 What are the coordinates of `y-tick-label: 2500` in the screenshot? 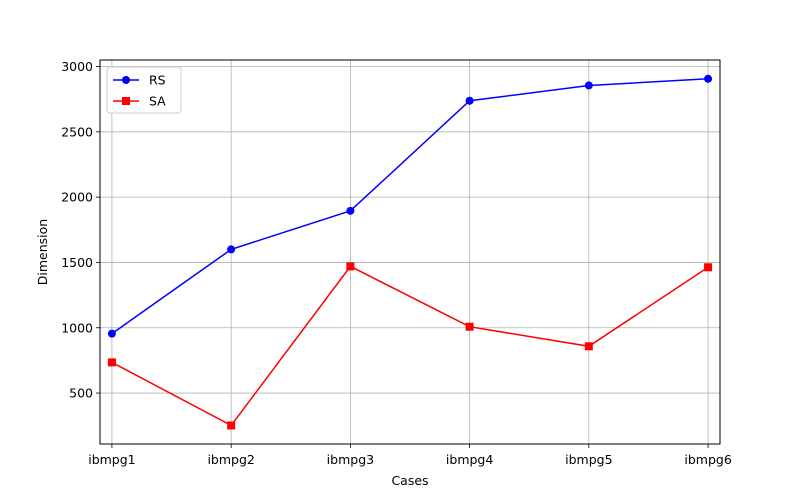 It's located at (77, 131).